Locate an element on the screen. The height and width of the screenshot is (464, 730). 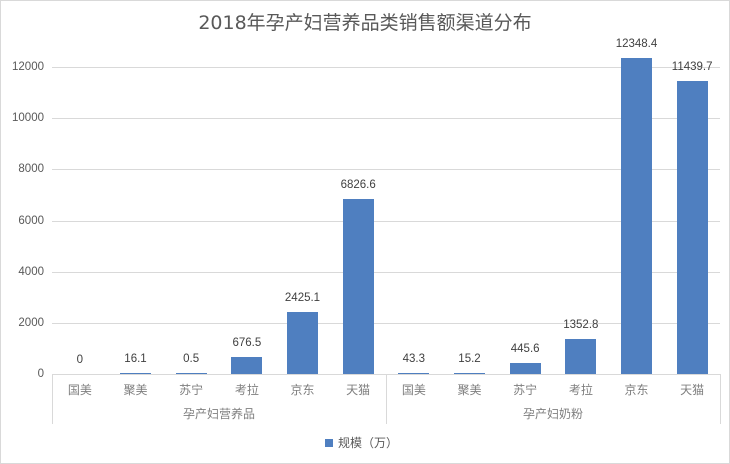
data-label: 0.5 is located at coordinates (191, 359).